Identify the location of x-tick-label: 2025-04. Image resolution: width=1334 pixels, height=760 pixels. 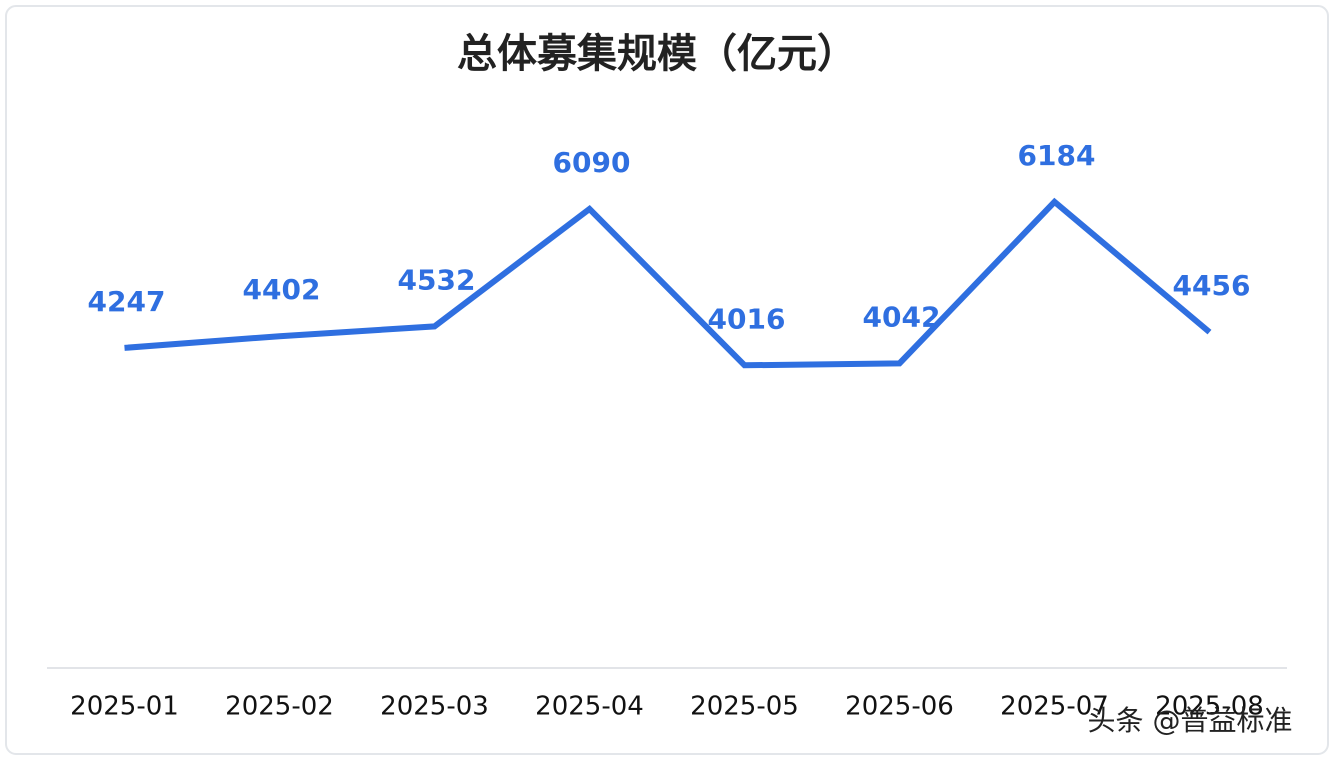
(589, 707).